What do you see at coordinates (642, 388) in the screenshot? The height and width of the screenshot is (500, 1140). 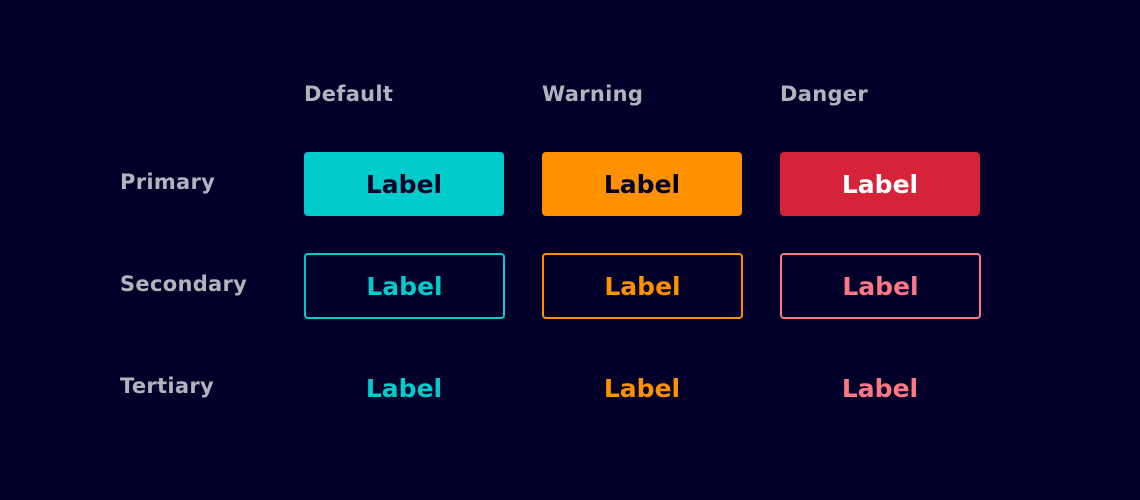 I see `tertiary-warning-button: Label` at bounding box center [642, 388].